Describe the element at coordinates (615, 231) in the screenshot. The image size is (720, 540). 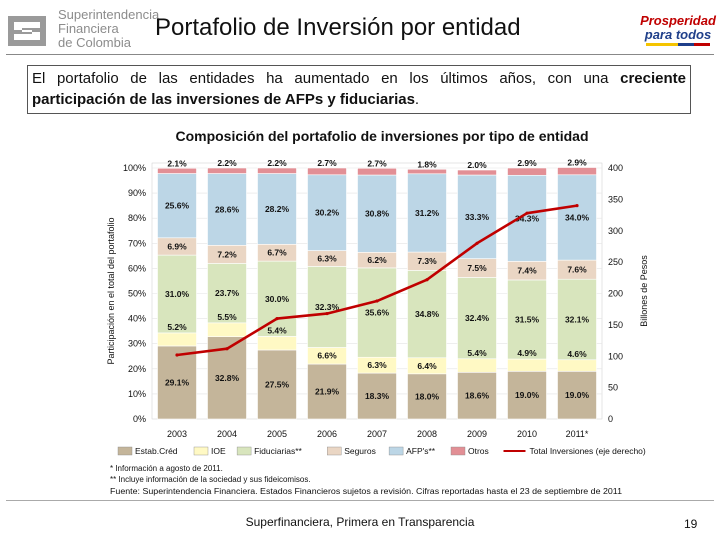
I see `y2-tick-label: 300` at that location.